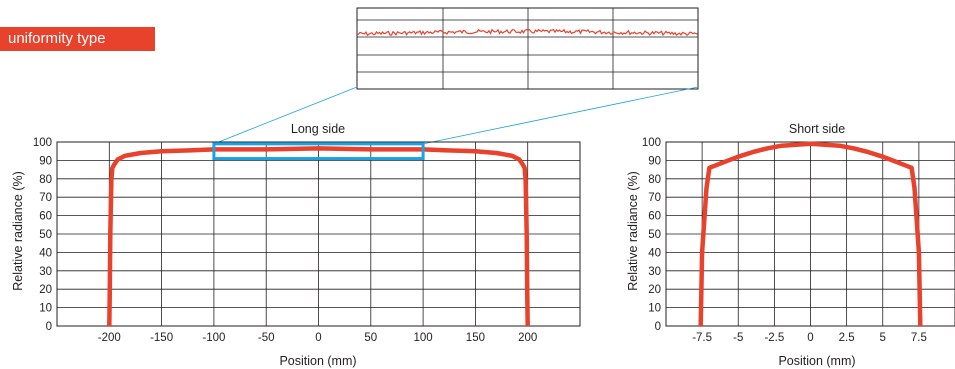 This screenshot has height=369, width=955. What do you see at coordinates (45, 180) in the screenshot?
I see `long-y-tick-label: 80` at bounding box center [45, 180].